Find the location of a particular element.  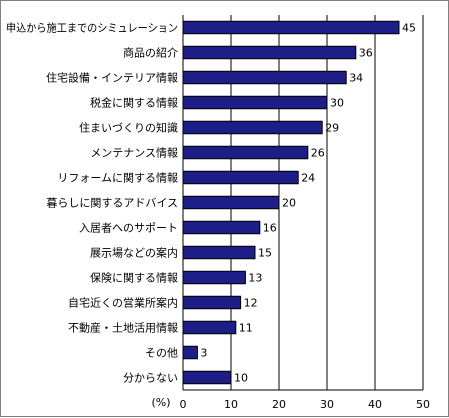

category-label: 住宅設備・インテリア情報 is located at coordinates (112, 78).